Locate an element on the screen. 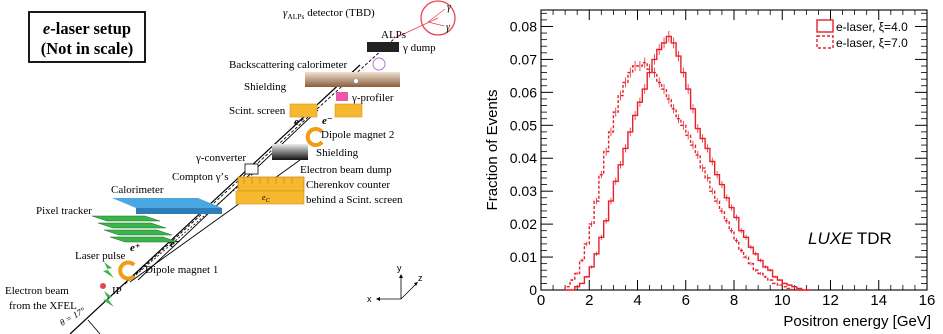 This screenshot has width=943, height=334. compton-gammas-label: Compton γ’s is located at coordinates (200, 177).